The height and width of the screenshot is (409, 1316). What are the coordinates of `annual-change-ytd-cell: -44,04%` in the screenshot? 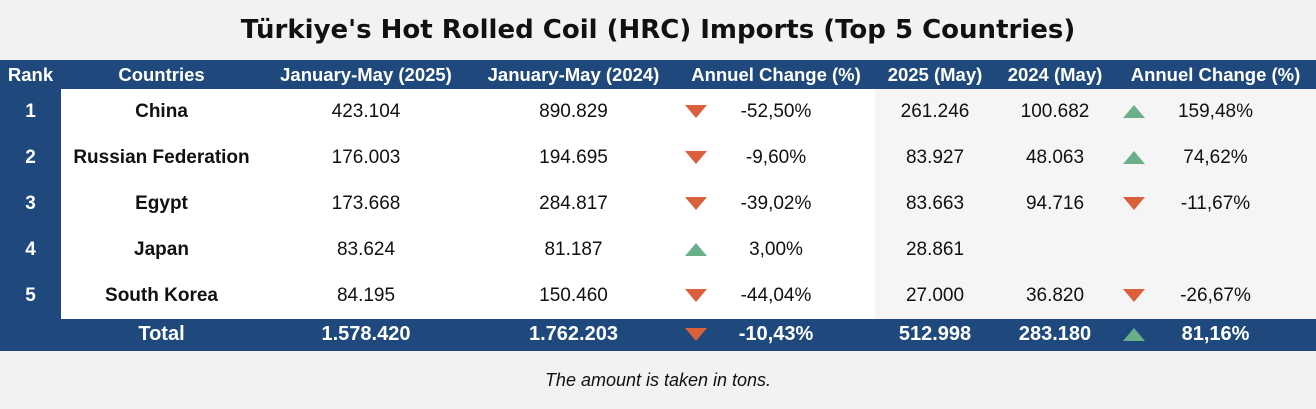 It's located at (776, 296).